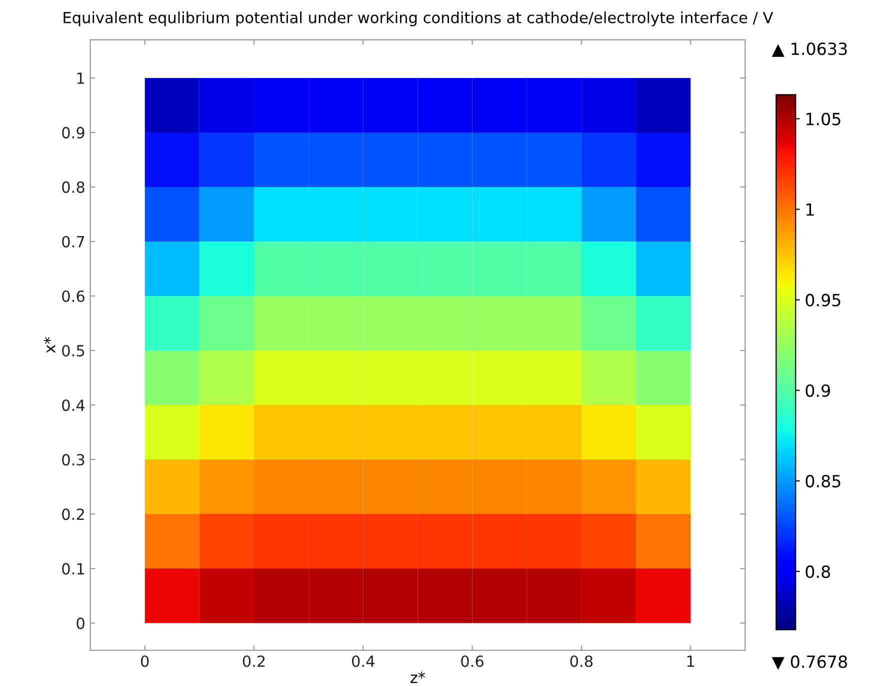  Describe the element at coordinates (363, 661) in the screenshot. I see `x-tick-label: 0.4` at that location.